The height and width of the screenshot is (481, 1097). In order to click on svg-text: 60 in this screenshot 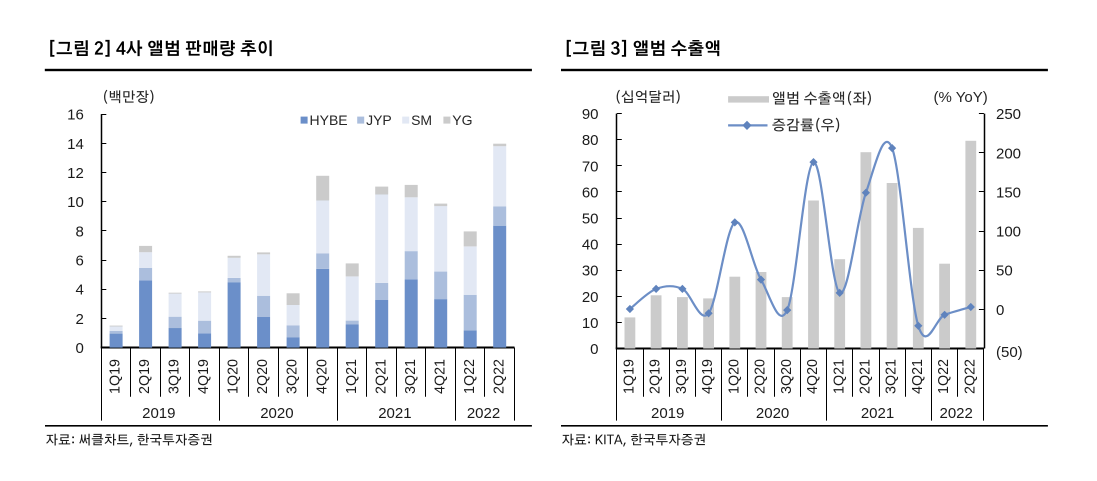, I will do `click(590, 192)`.